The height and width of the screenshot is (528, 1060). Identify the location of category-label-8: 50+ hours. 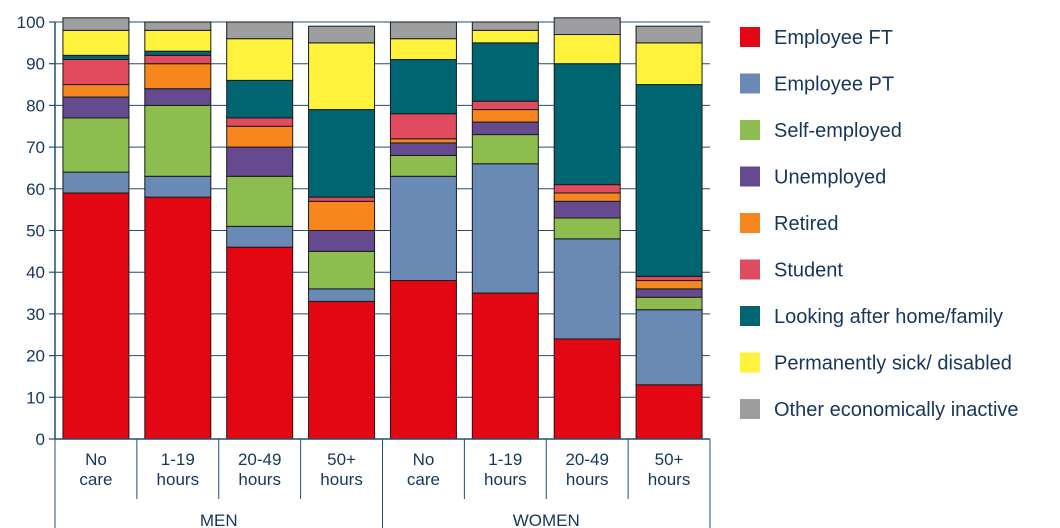
(669, 469).